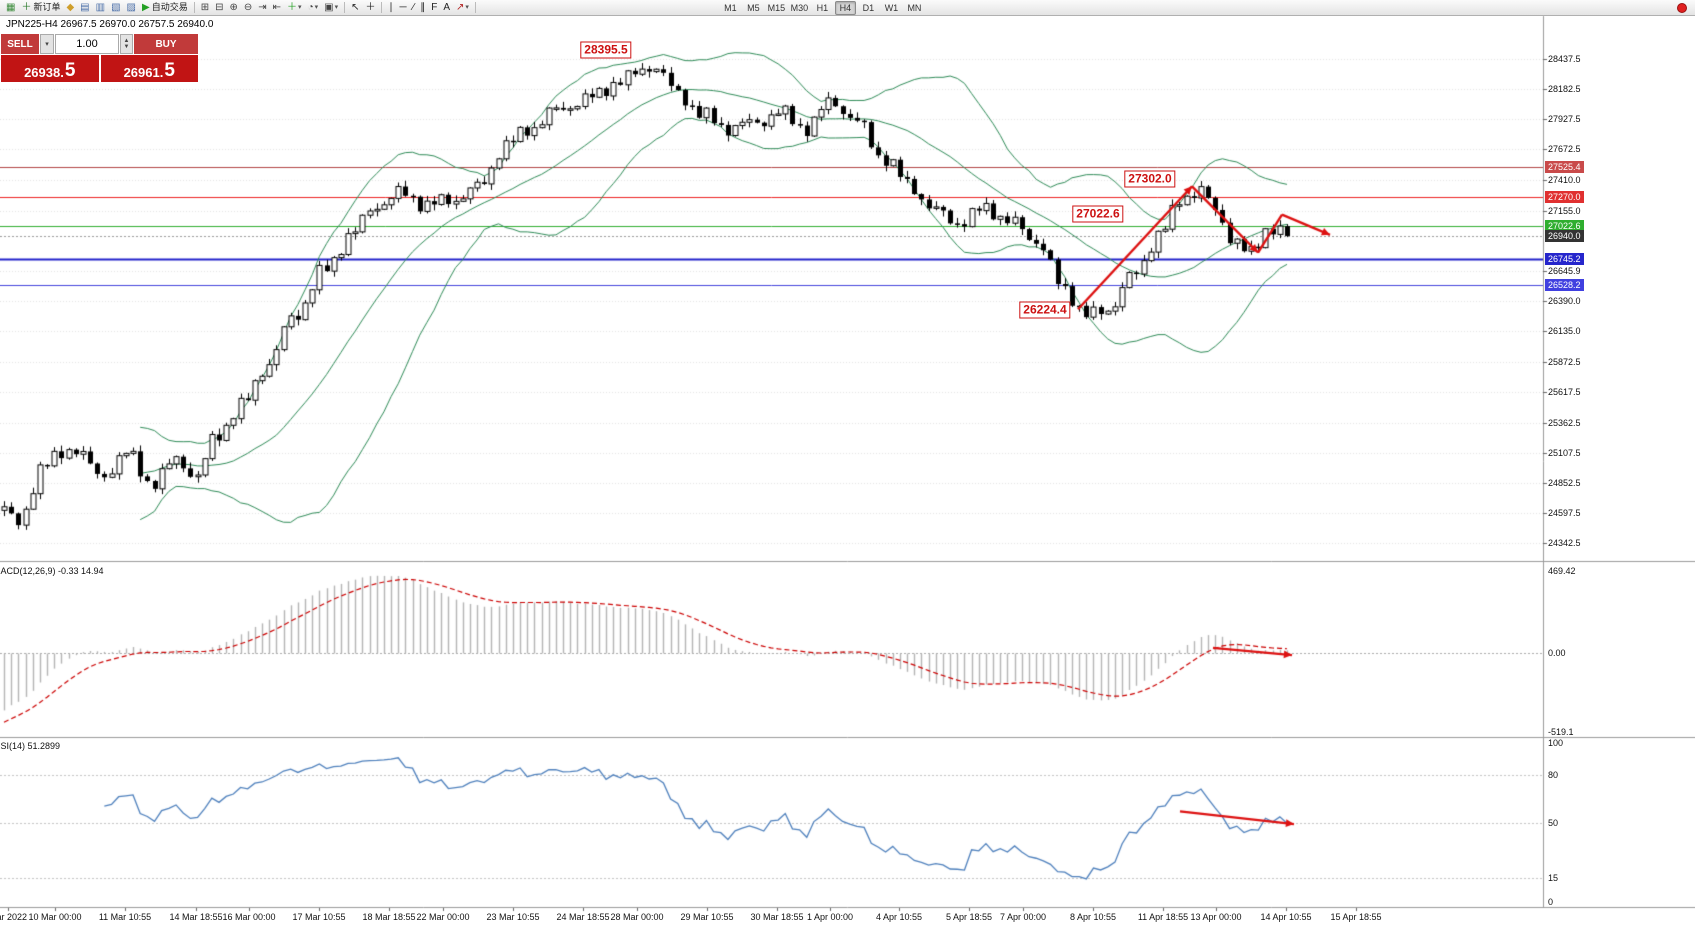 Image resolution: width=1695 pixels, height=936 pixels. Describe the element at coordinates (126, 41) in the screenshot. I see `stepper-up-icon: ▲` at that location.